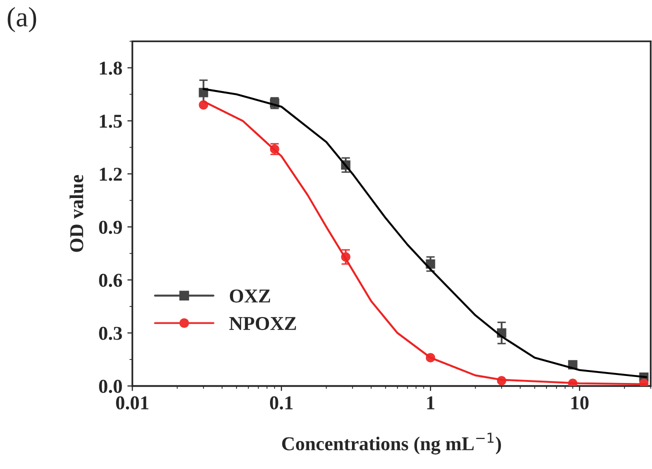  I want to click on x-tick-label: 0.1, so click(281, 403).